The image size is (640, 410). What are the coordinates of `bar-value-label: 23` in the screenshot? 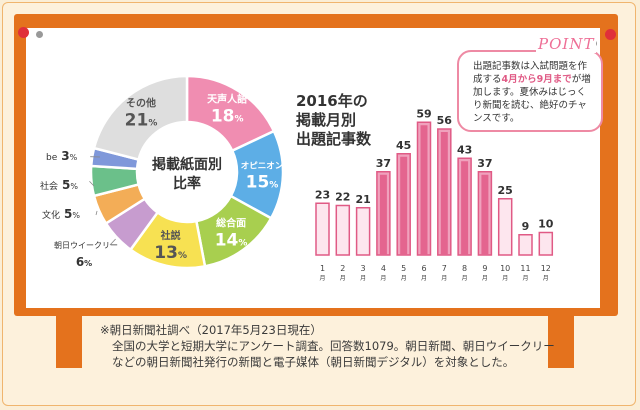 It's located at (322, 194).